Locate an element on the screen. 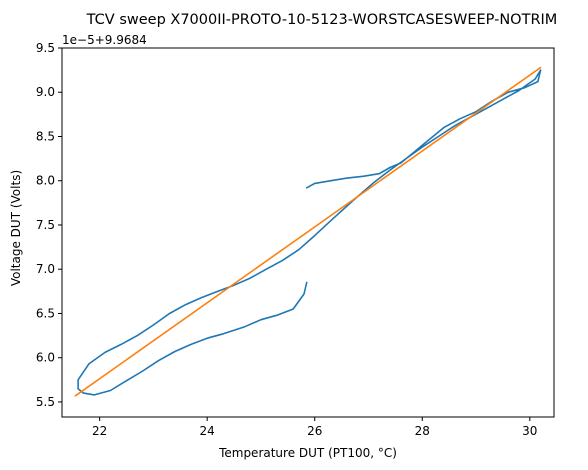  x-tick-label: 24 is located at coordinates (207, 431).